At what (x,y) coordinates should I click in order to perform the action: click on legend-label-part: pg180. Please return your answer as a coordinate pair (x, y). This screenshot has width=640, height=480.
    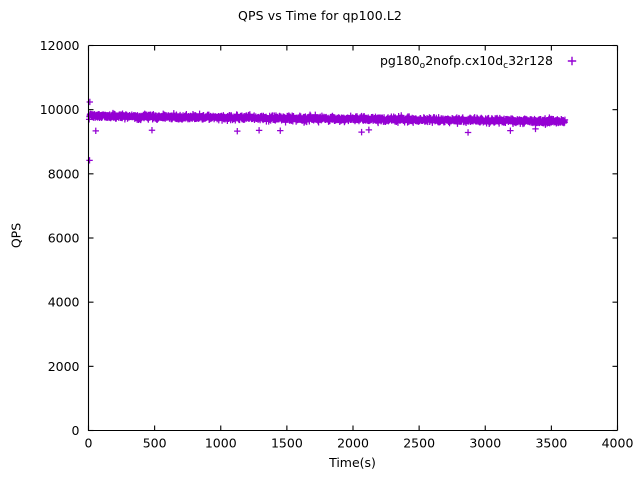
    Looking at the image, I should click on (400, 60).